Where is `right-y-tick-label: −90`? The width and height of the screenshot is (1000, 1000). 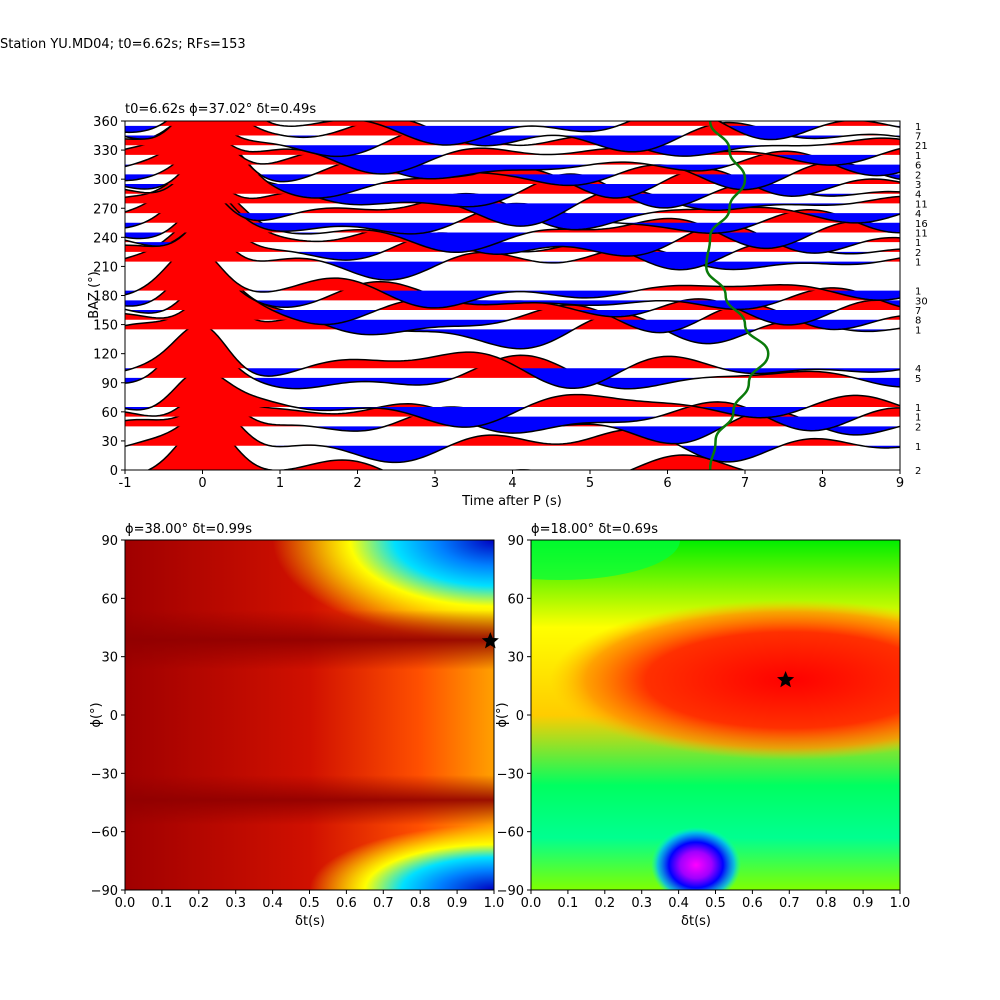
right-y-tick-label: −90 is located at coordinates (510, 891).